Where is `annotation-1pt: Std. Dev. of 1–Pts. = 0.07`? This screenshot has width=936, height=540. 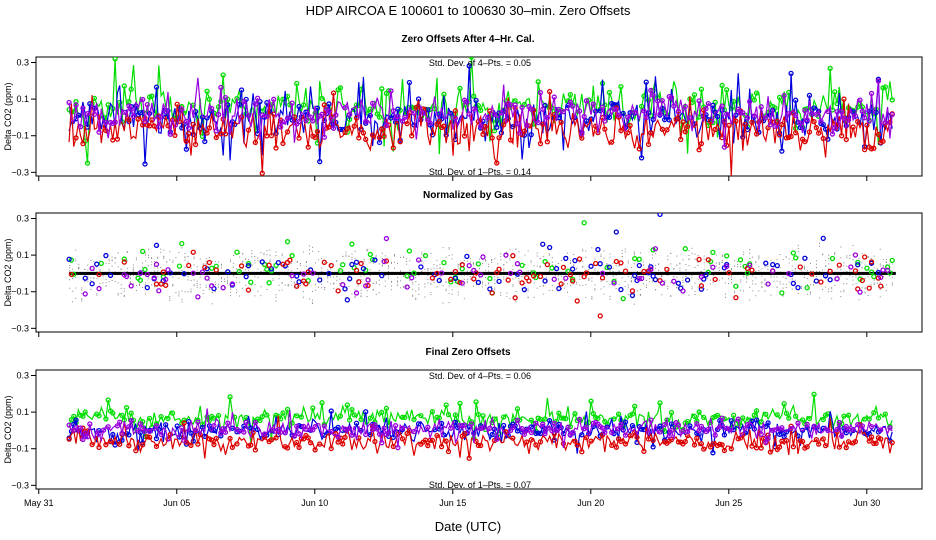
annotation-1pt: Std. Dev. of 1–Pts. = 0.07 is located at coordinates (480, 485).